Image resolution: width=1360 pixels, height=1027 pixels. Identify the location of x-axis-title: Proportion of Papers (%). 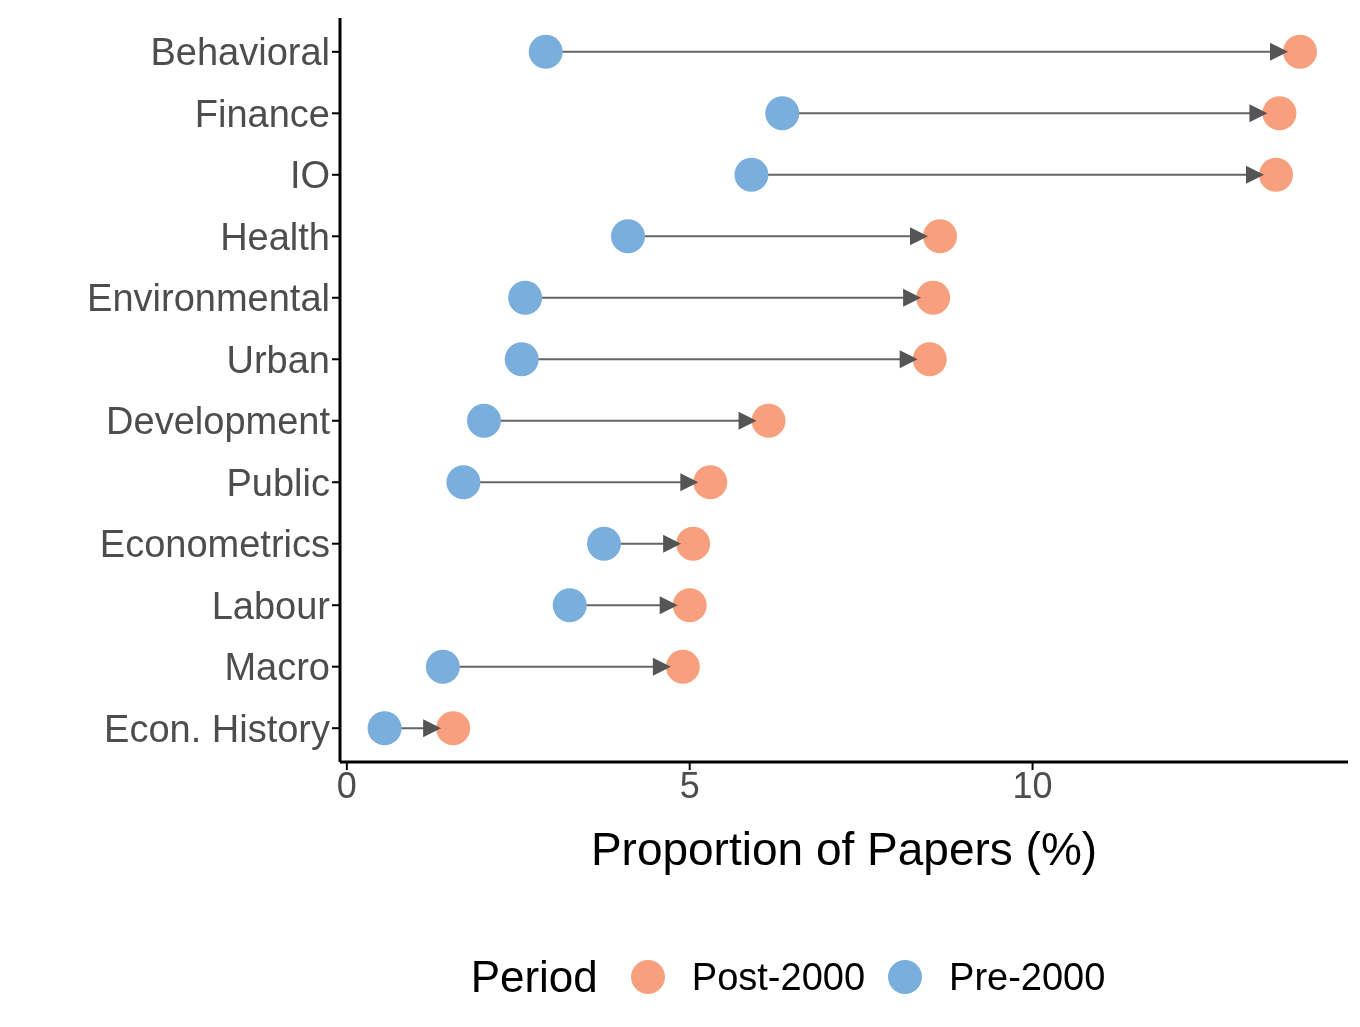
(844, 848).